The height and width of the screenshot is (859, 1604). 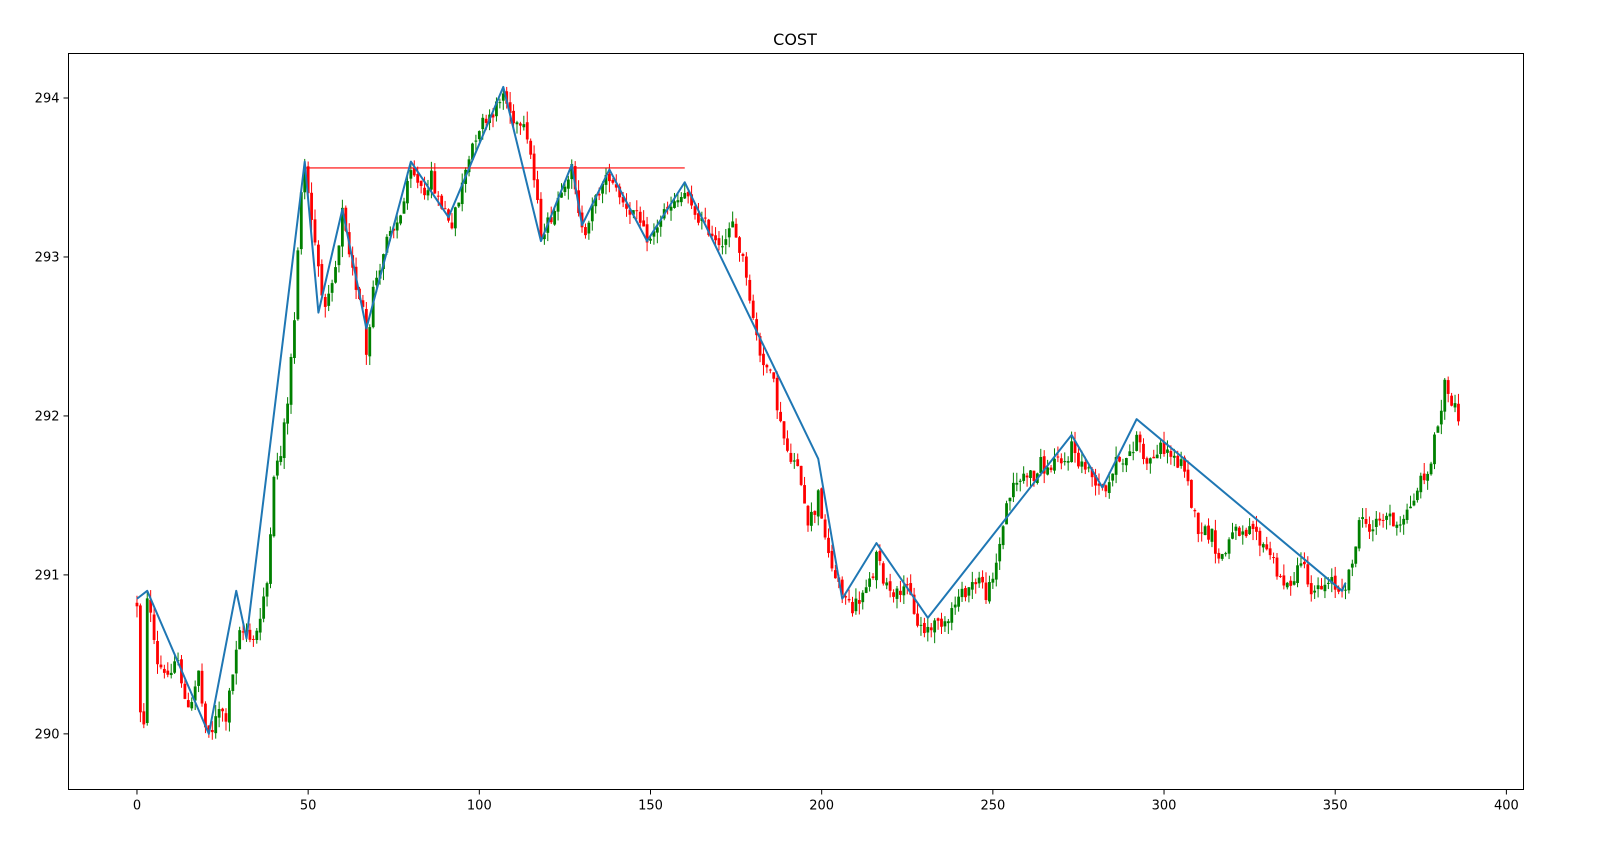 I want to click on y-tick-label: 292, so click(x=47, y=416).